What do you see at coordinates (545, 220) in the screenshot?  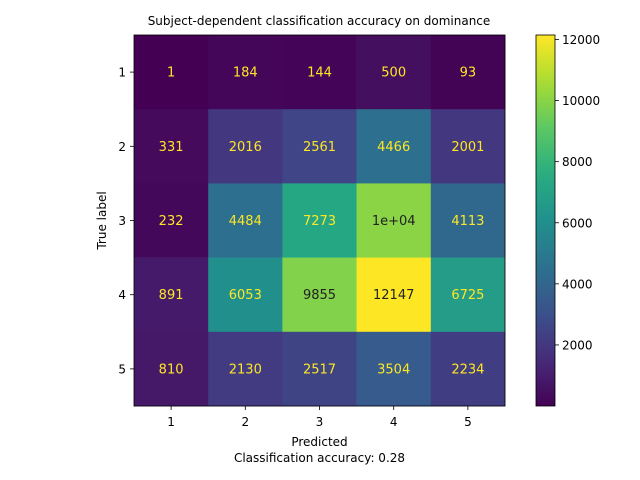 I see `colorbar` at bounding box center [545, 220].